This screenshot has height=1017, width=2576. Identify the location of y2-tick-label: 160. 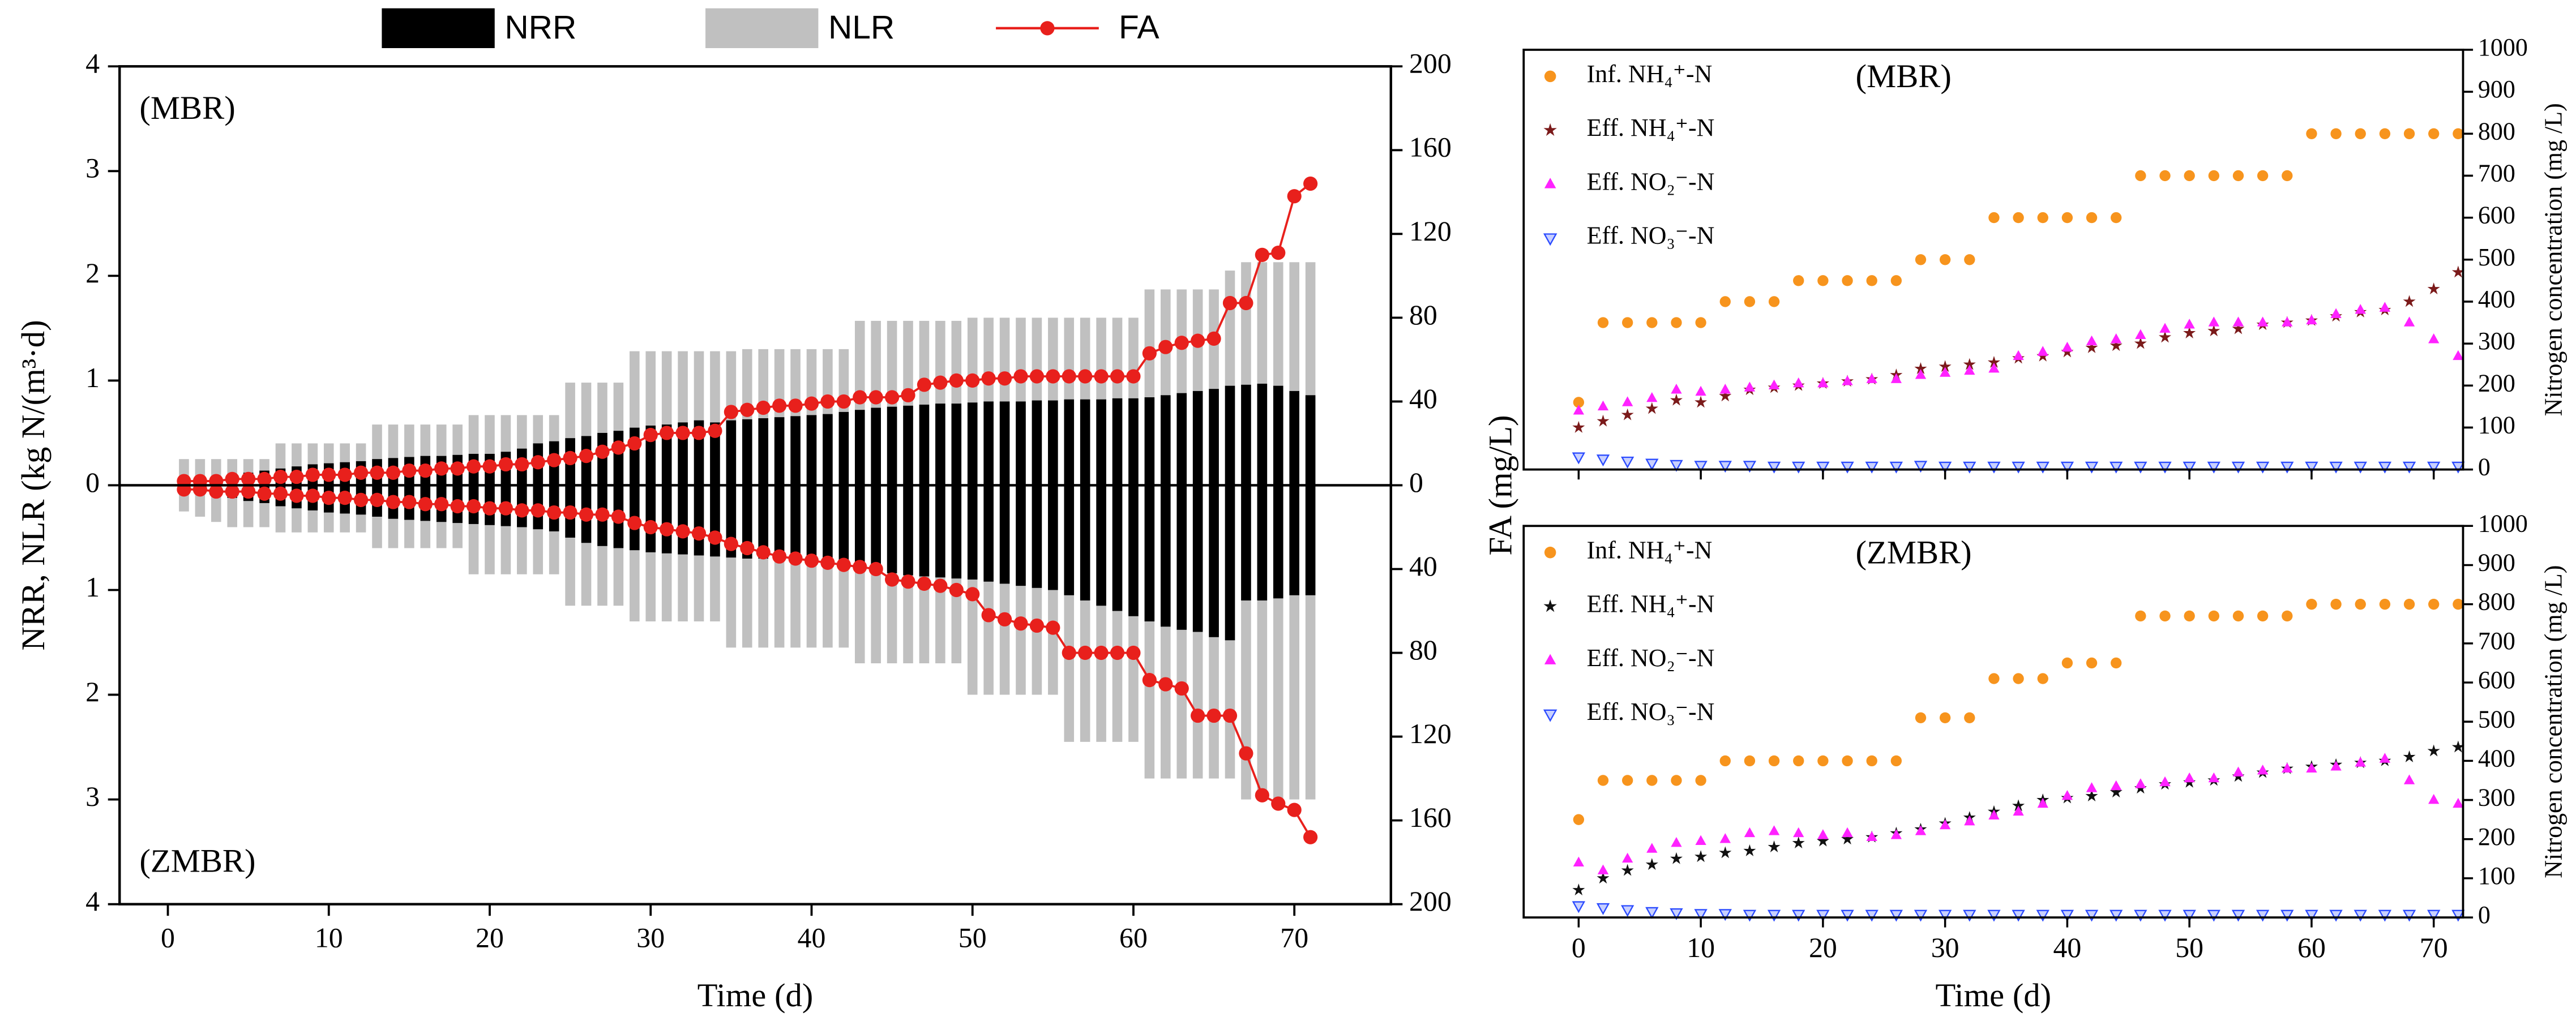
(1430, 147).